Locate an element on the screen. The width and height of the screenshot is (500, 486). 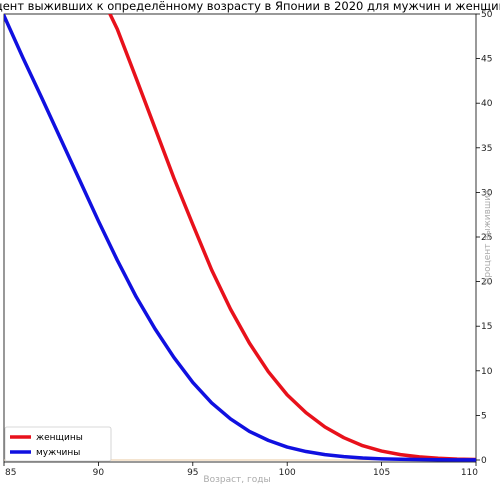
y-axis-label: Процент выживших is located at coordinates (488, 236).